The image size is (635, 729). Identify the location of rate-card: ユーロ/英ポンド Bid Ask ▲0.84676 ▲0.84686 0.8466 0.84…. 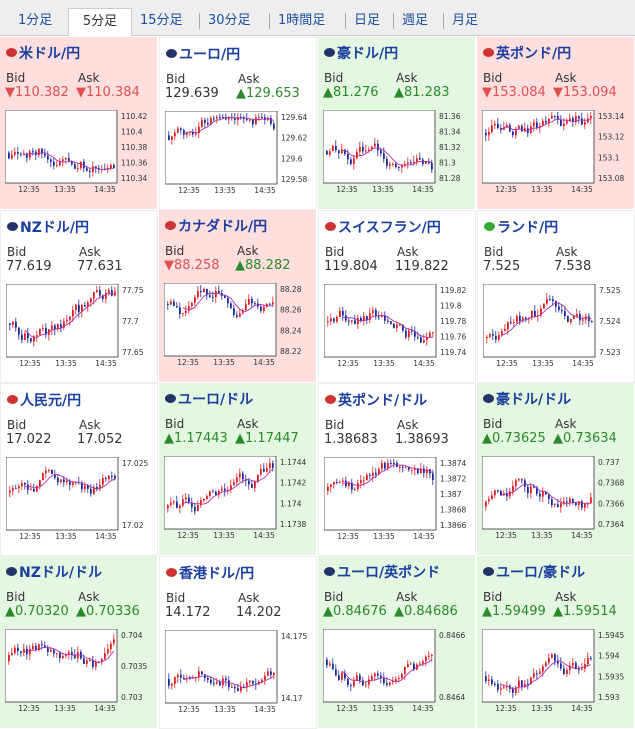
(397, 642).